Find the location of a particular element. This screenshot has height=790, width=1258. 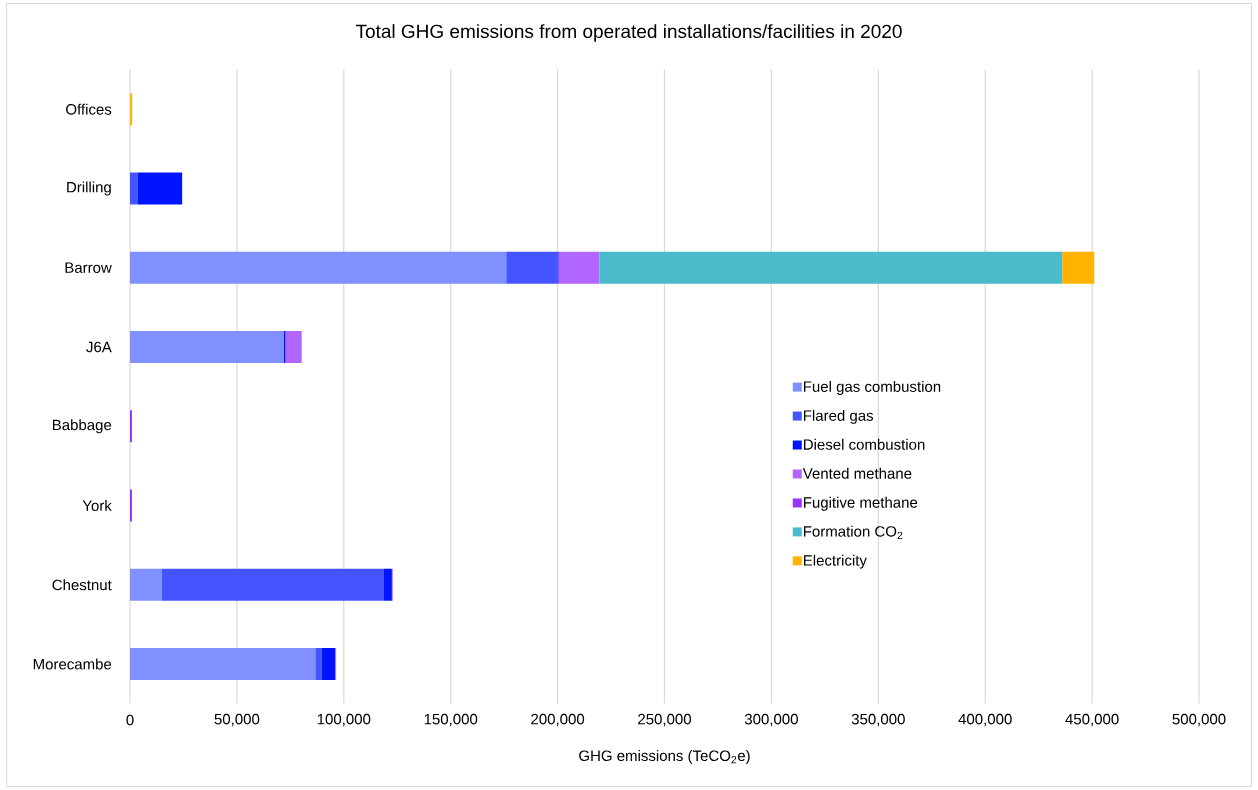

x-tick-label: 300,000 is located at coordinates (771, 720).